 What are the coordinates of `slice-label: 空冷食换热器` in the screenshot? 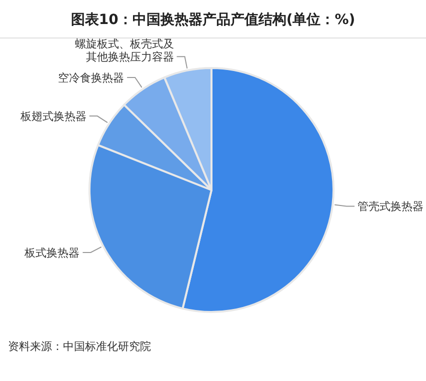 It's located at (91, 78).